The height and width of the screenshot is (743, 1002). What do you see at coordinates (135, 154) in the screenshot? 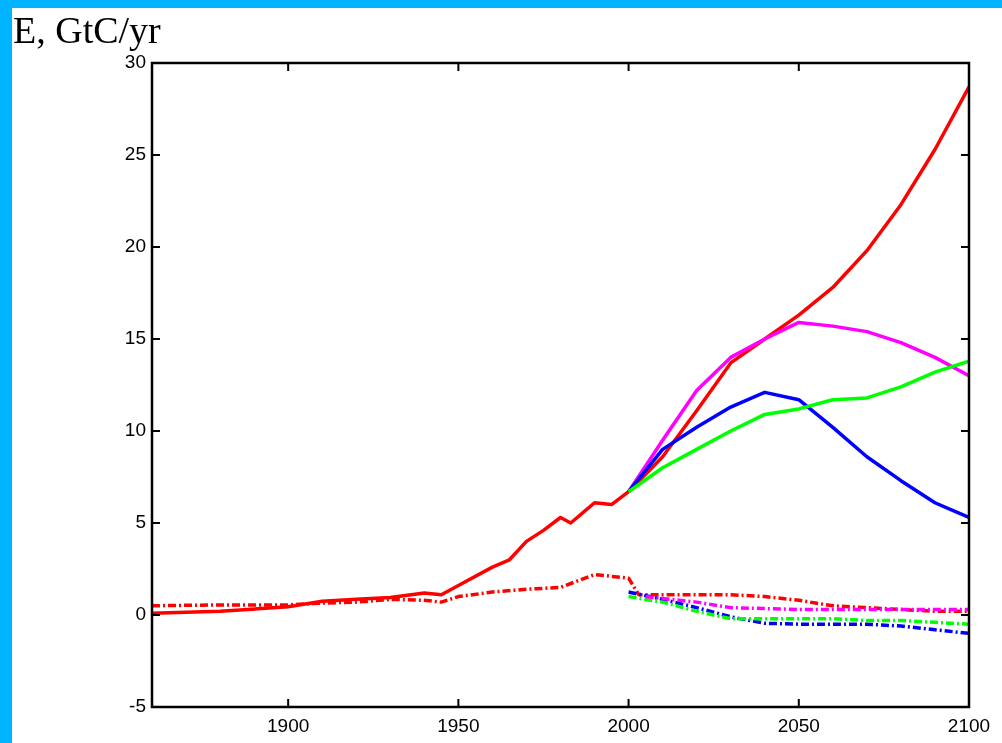
I see `y-tick-label: 25` at bounding box center [135, 154].